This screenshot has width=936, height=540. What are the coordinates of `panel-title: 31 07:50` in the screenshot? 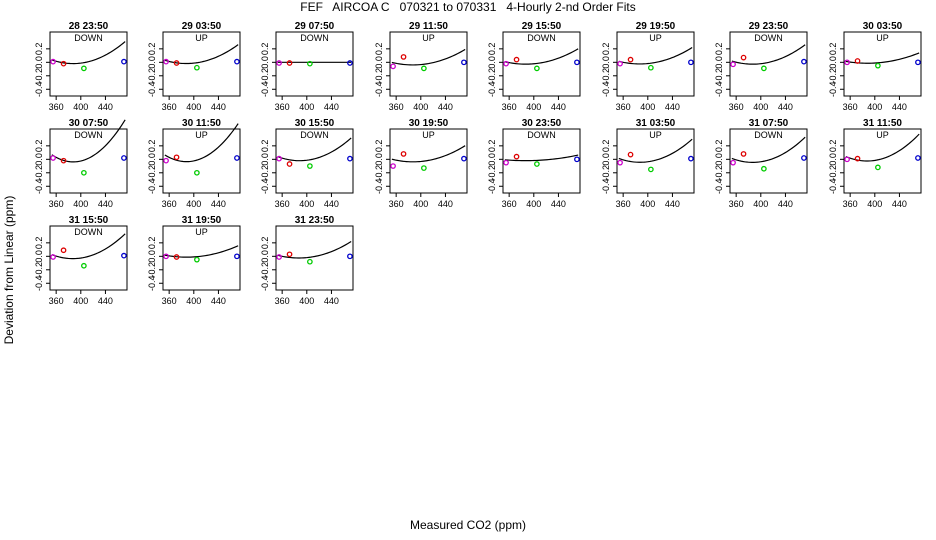 It's located at (769, 123).